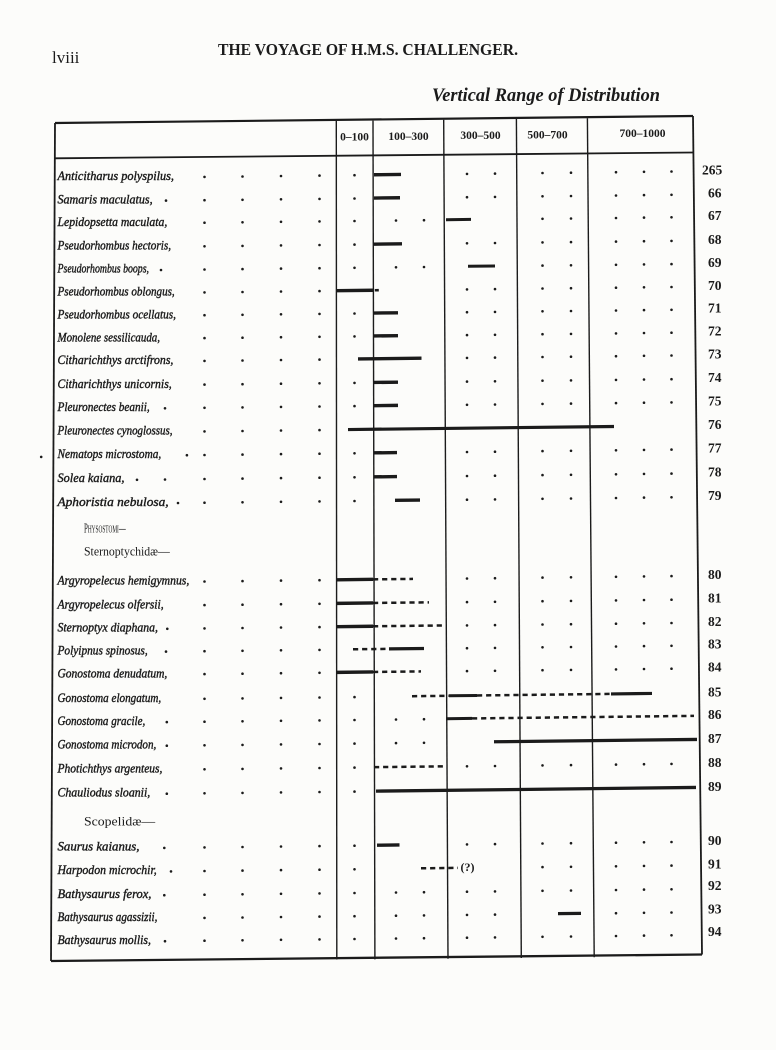 This screenshot has width=776, height=1050. What do you see at coordinates (120, 820) in the screenshot?
I see `svg-text: Scopelidæ—` at bounding box center [120, 820].